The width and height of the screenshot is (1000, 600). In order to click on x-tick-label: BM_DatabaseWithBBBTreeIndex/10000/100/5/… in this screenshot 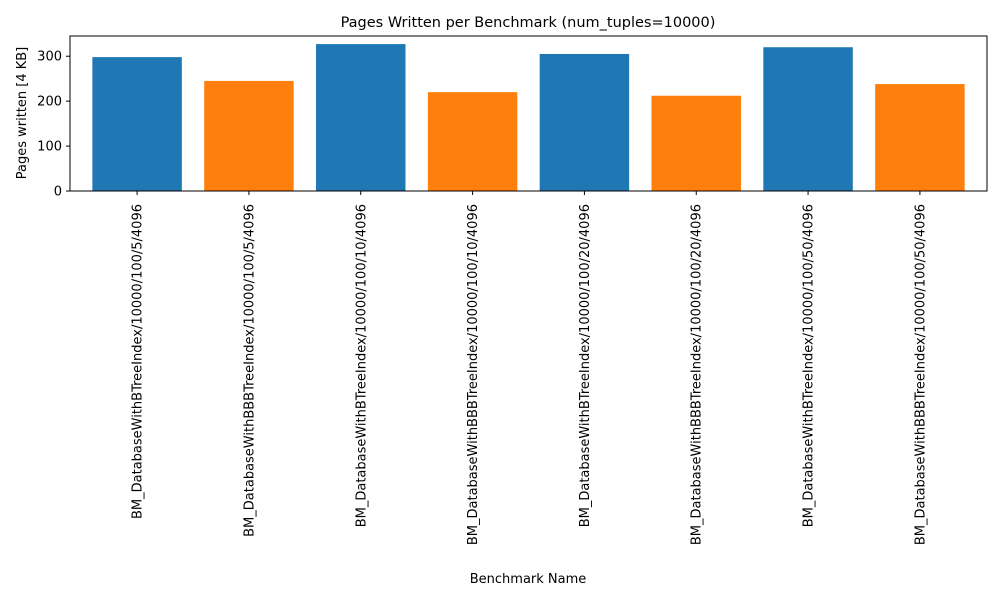, I will do `click(249, 370)`.